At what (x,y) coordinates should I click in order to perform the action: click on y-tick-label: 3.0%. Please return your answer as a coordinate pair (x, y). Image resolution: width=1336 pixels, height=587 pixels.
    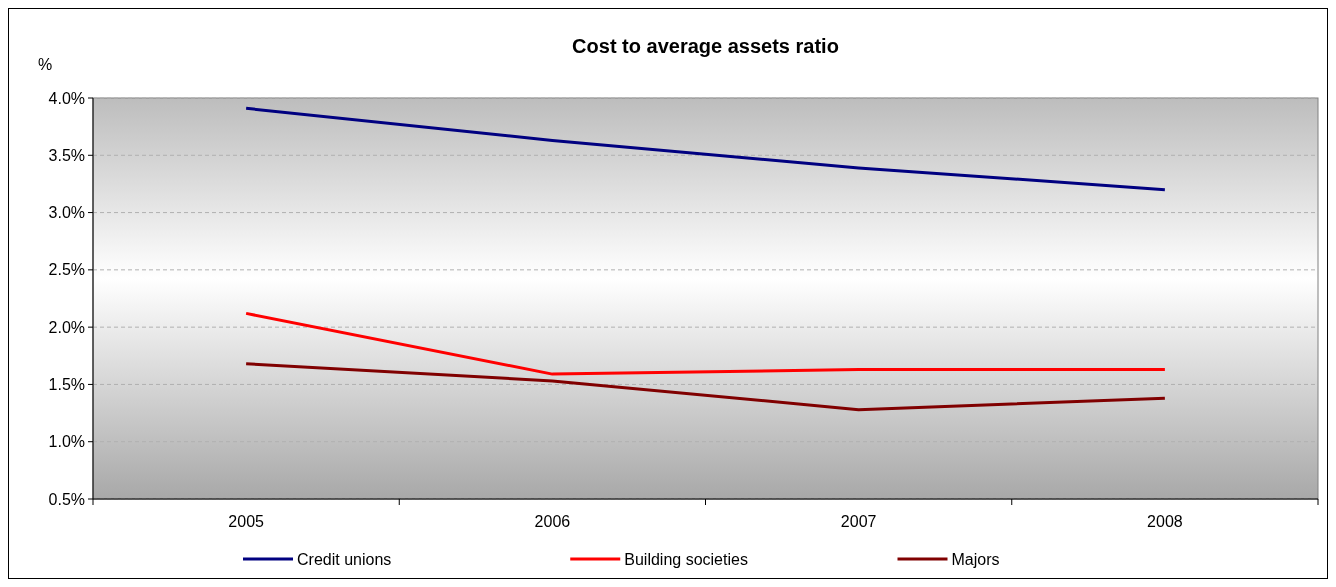
    Looking at the image, I should click on (66, 213).